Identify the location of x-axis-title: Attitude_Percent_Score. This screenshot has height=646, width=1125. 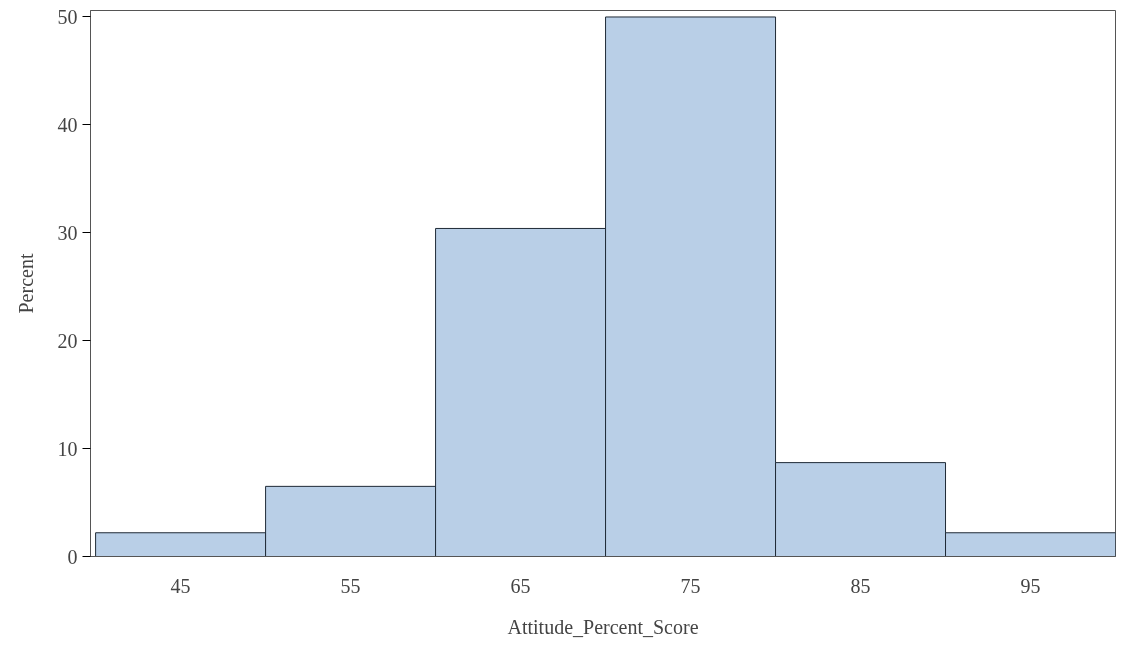
(603, 626).